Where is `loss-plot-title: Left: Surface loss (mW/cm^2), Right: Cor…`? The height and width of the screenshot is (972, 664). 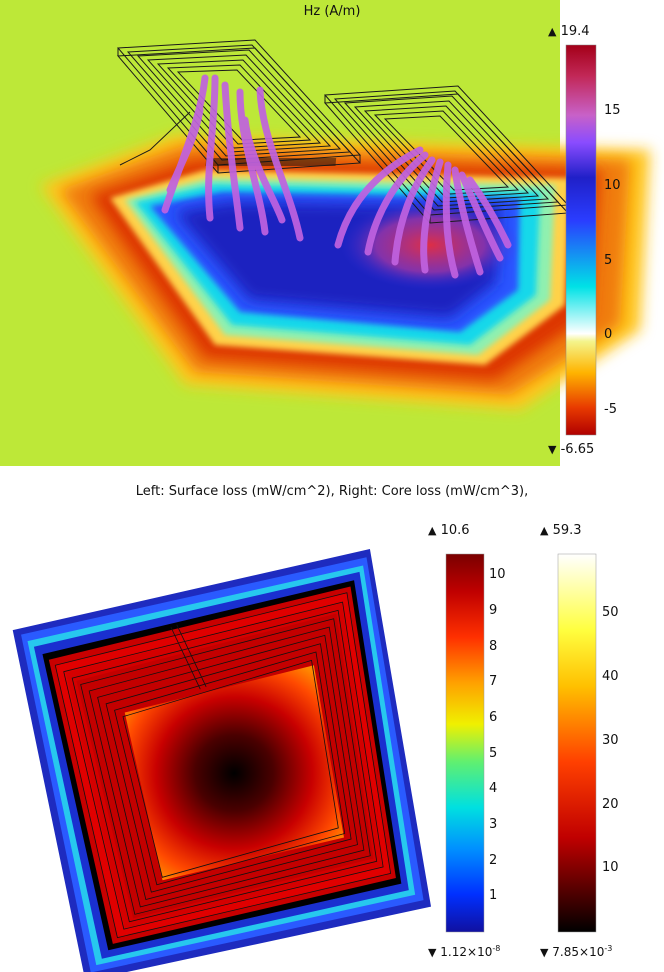 loss-plot-title: Left: Surface loss (mW/cm^2), Right: Cor… is located at coordinates (332, 491).